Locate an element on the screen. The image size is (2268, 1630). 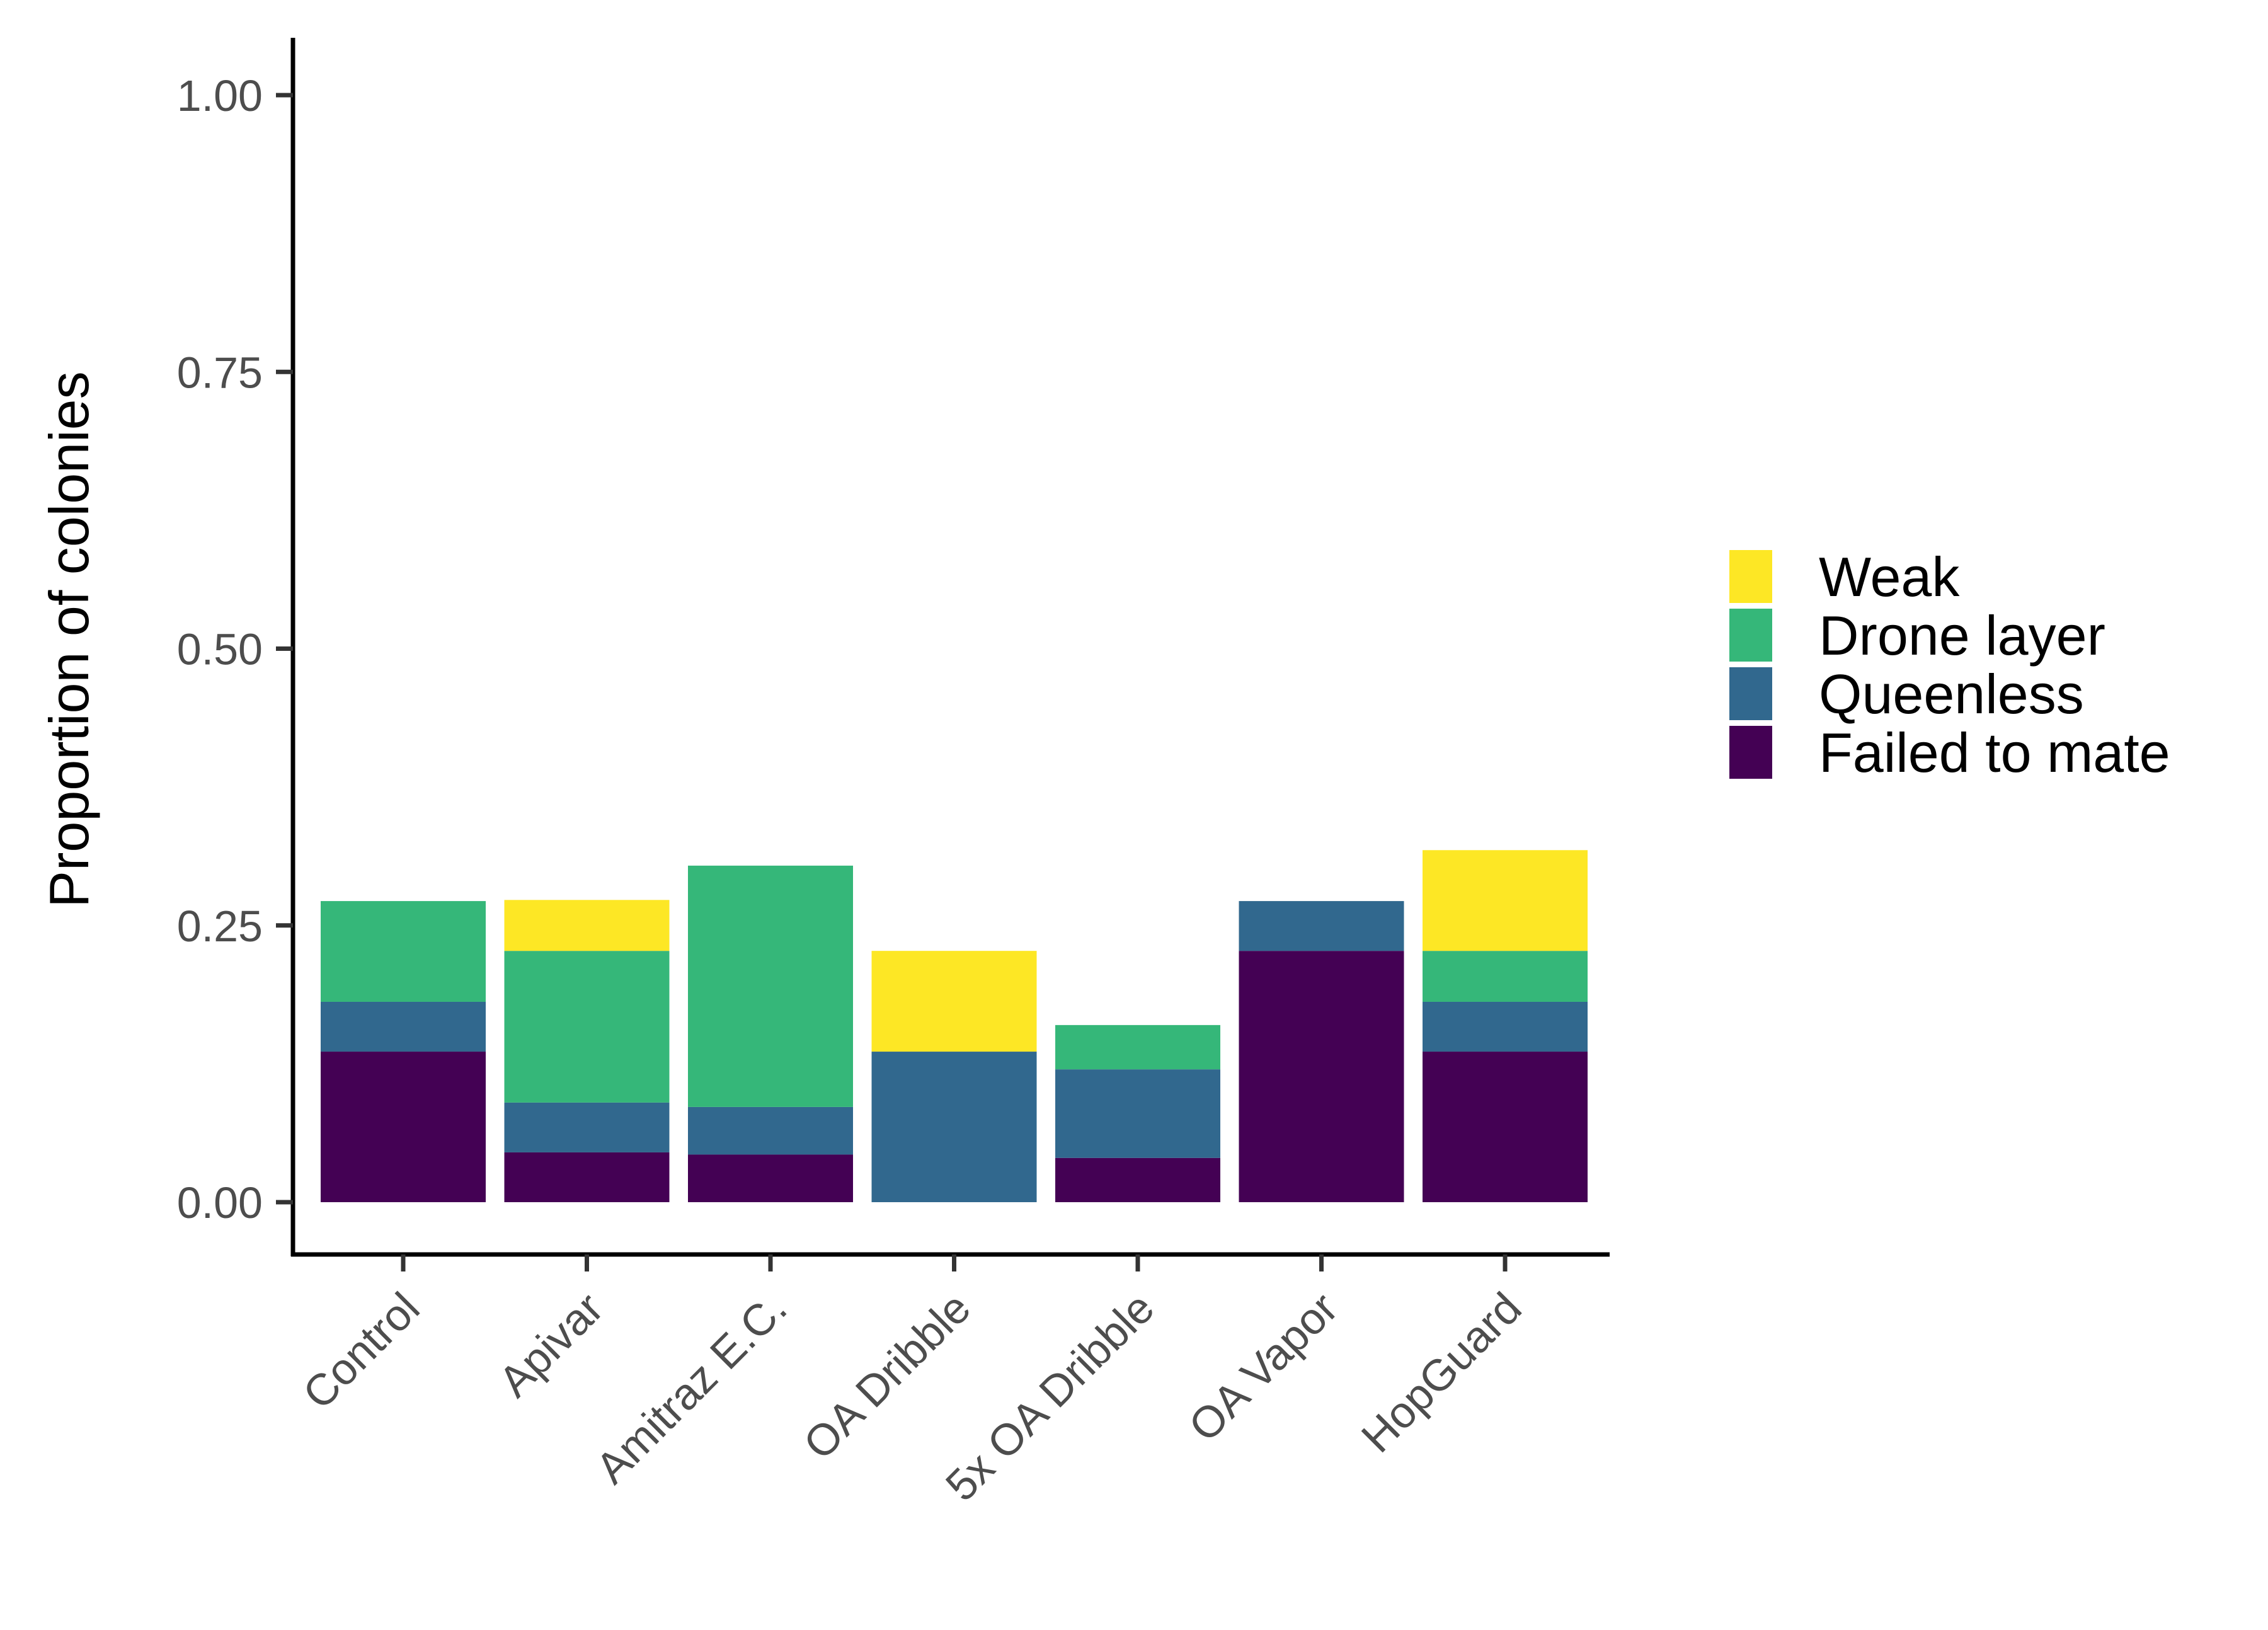
bar-hopguard-drone-layer is located at coordinates (1505, 976).